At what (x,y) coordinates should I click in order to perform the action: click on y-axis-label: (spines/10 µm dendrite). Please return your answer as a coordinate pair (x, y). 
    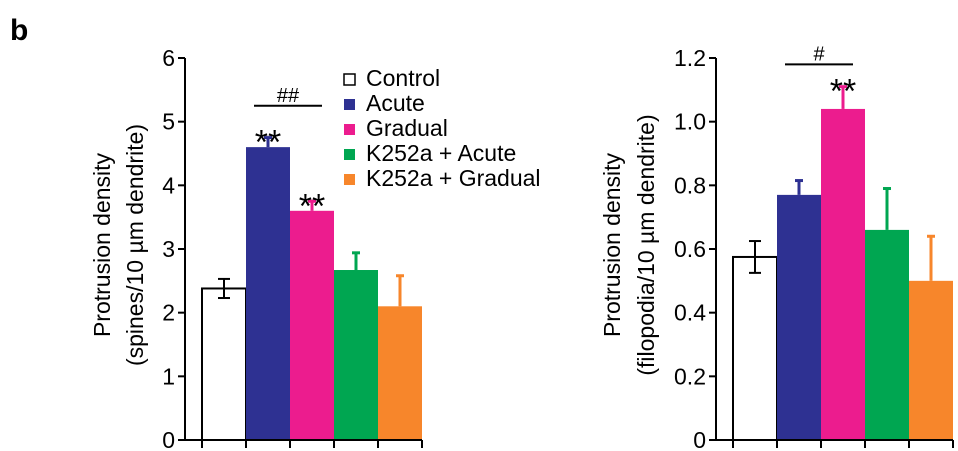
    Looking at the image, I should click on (135, 245).